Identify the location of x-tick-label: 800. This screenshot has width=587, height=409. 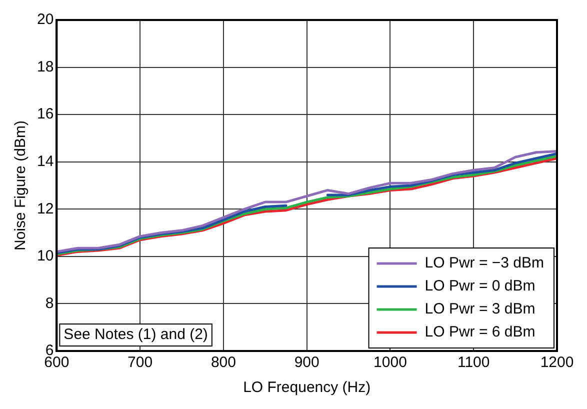
(223, 363).